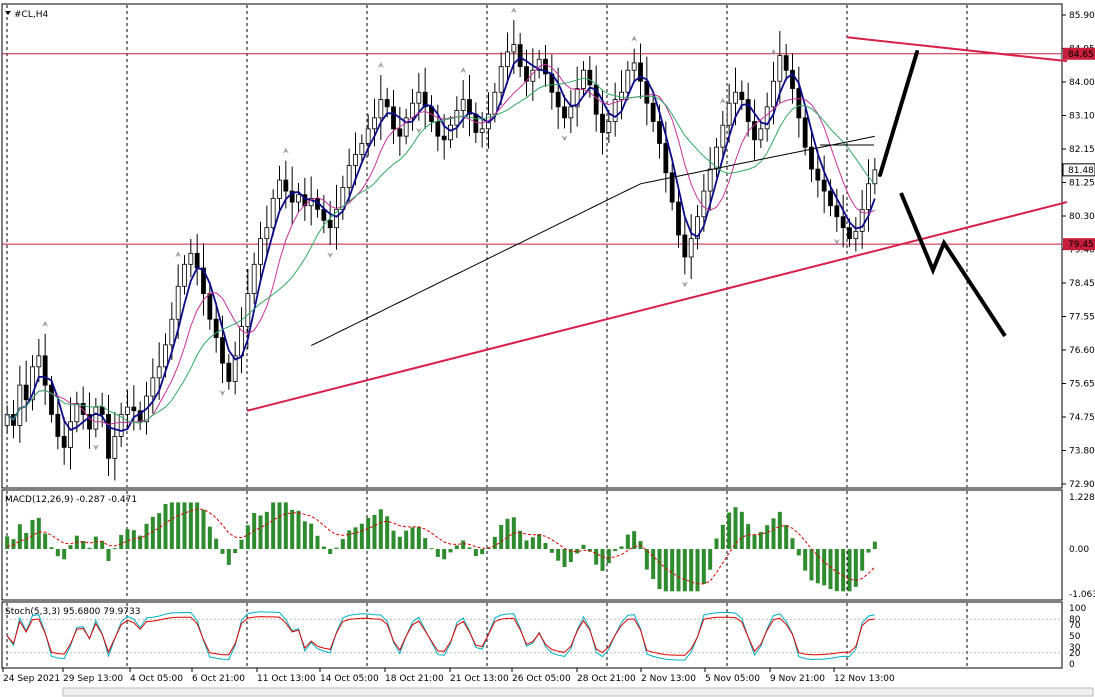 The height and width of the screenshot is (697, 1095). Describe the element at coordinates (1082, 385) in the screenshot. I see `price-tick-label: 75.65` at that location.